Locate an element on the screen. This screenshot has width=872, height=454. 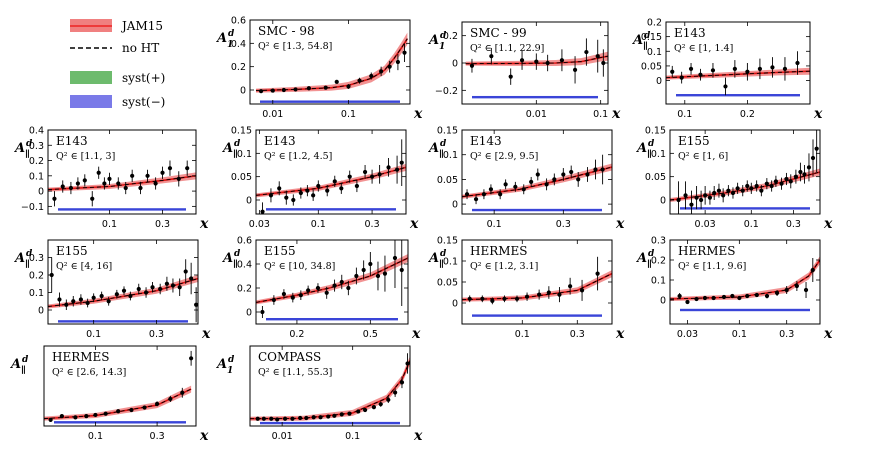
x-tick-label: 0.2 is located at coordinates (747, 114).